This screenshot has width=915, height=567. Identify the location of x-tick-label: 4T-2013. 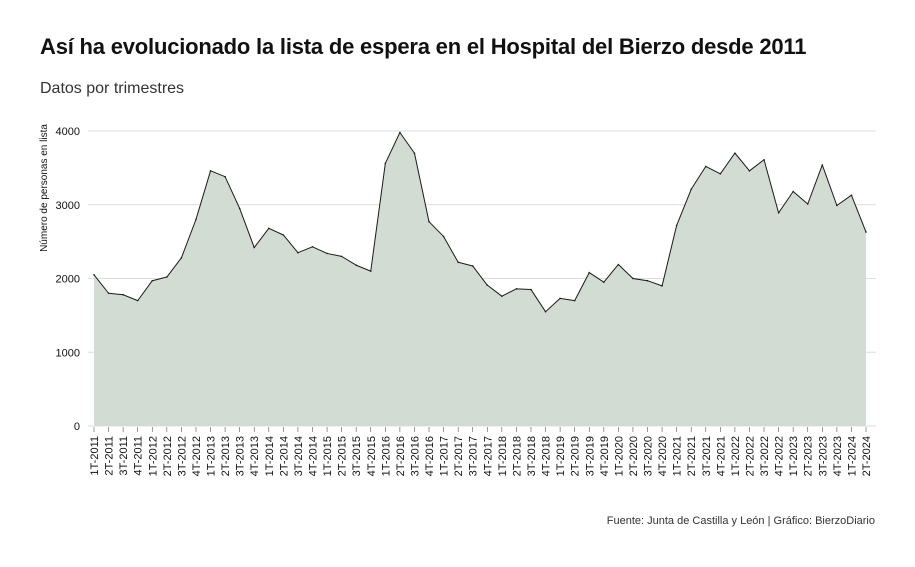
(255, 456).